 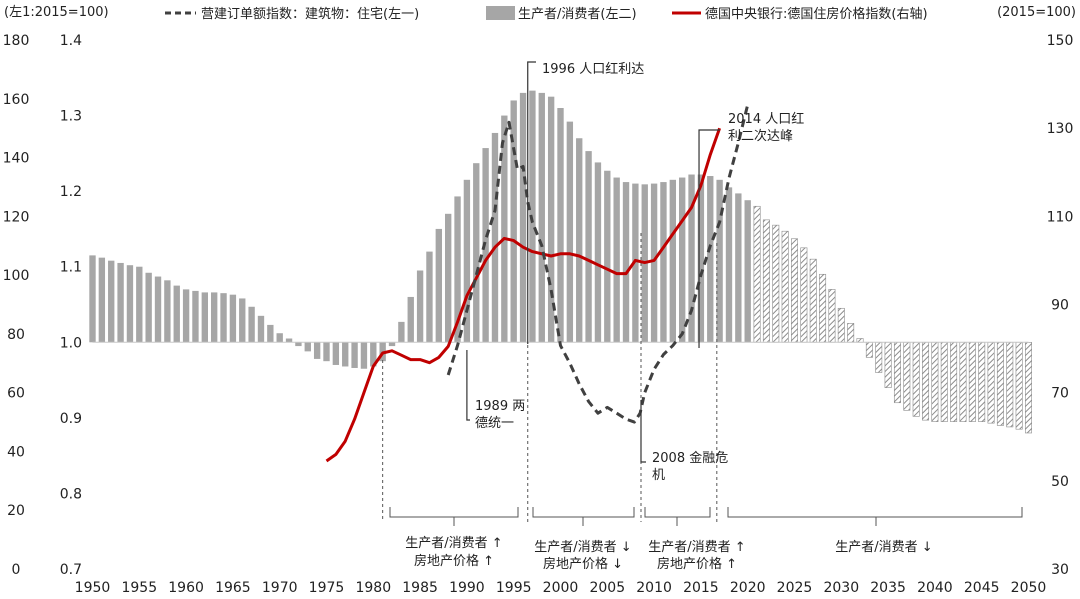 What do you see at coordinates (56, 12) in the screenshot?
I see `left-axis-title: (左1:2015=100)` at bounding box center [56, 12].